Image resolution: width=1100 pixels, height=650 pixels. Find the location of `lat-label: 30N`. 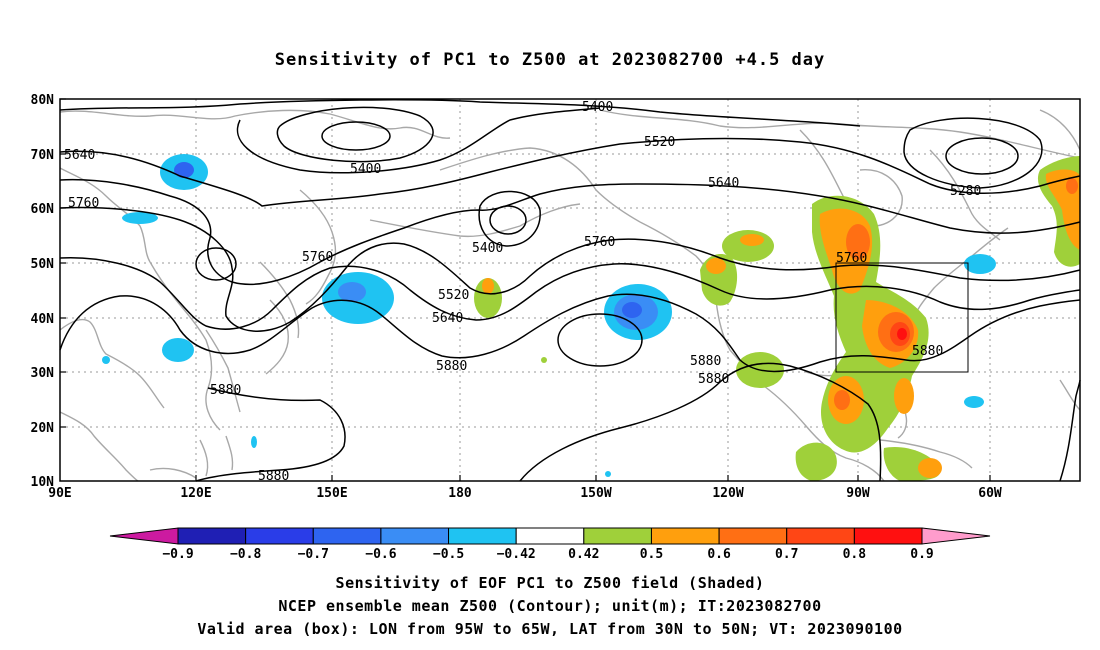

lat-label: 30N is located at coordinates (43, 373).